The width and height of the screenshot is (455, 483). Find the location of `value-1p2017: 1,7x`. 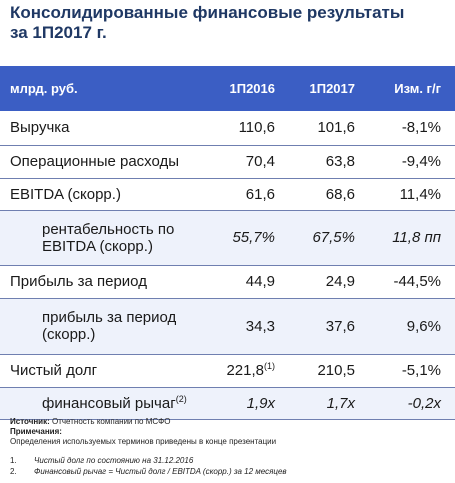

value-1p2017: 1,7x is located at coordinates (315, 403).